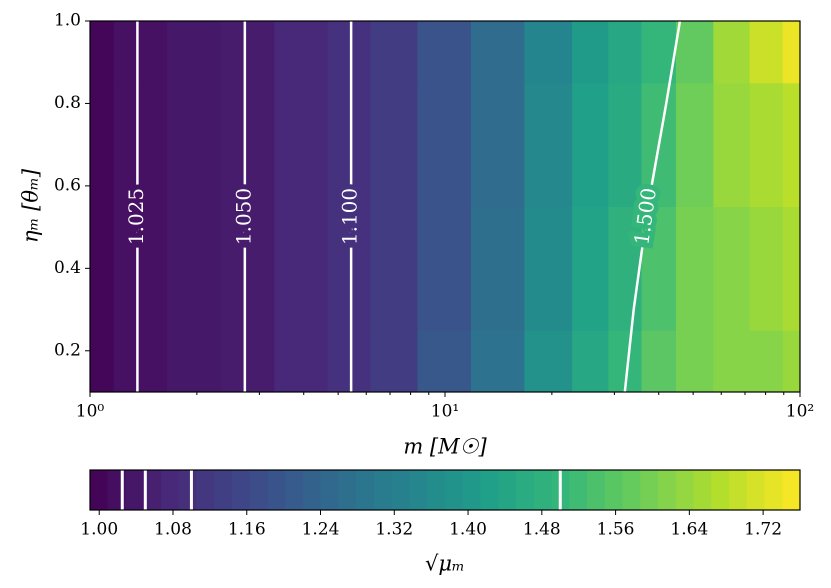  What do you see at coordinates (445, 447) in the screenshot?
I see `x-axis-label: m [M☉]` at bounding box center [445, 447].